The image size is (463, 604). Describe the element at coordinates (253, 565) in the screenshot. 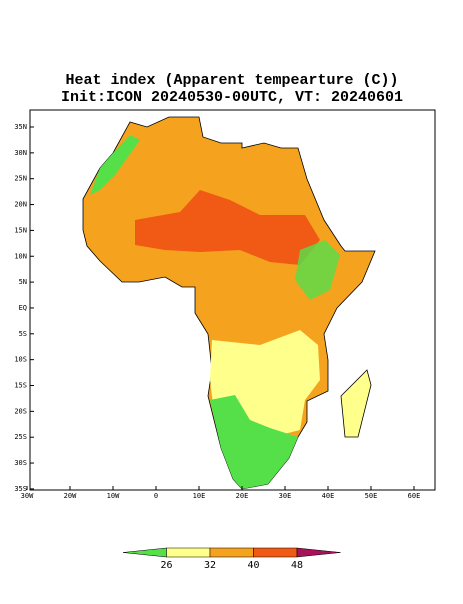

I see `colorbar-label: 40` at that location.